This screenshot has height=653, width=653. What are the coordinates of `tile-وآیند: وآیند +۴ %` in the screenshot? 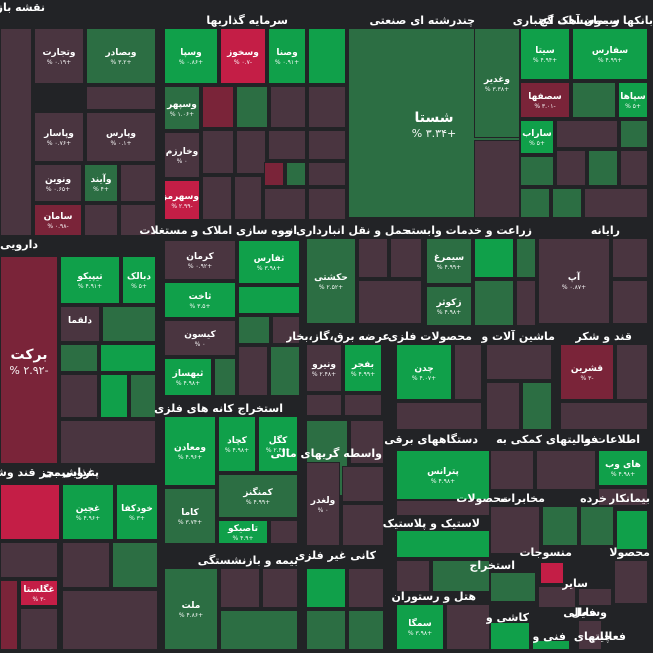 It's located at (101, 183).